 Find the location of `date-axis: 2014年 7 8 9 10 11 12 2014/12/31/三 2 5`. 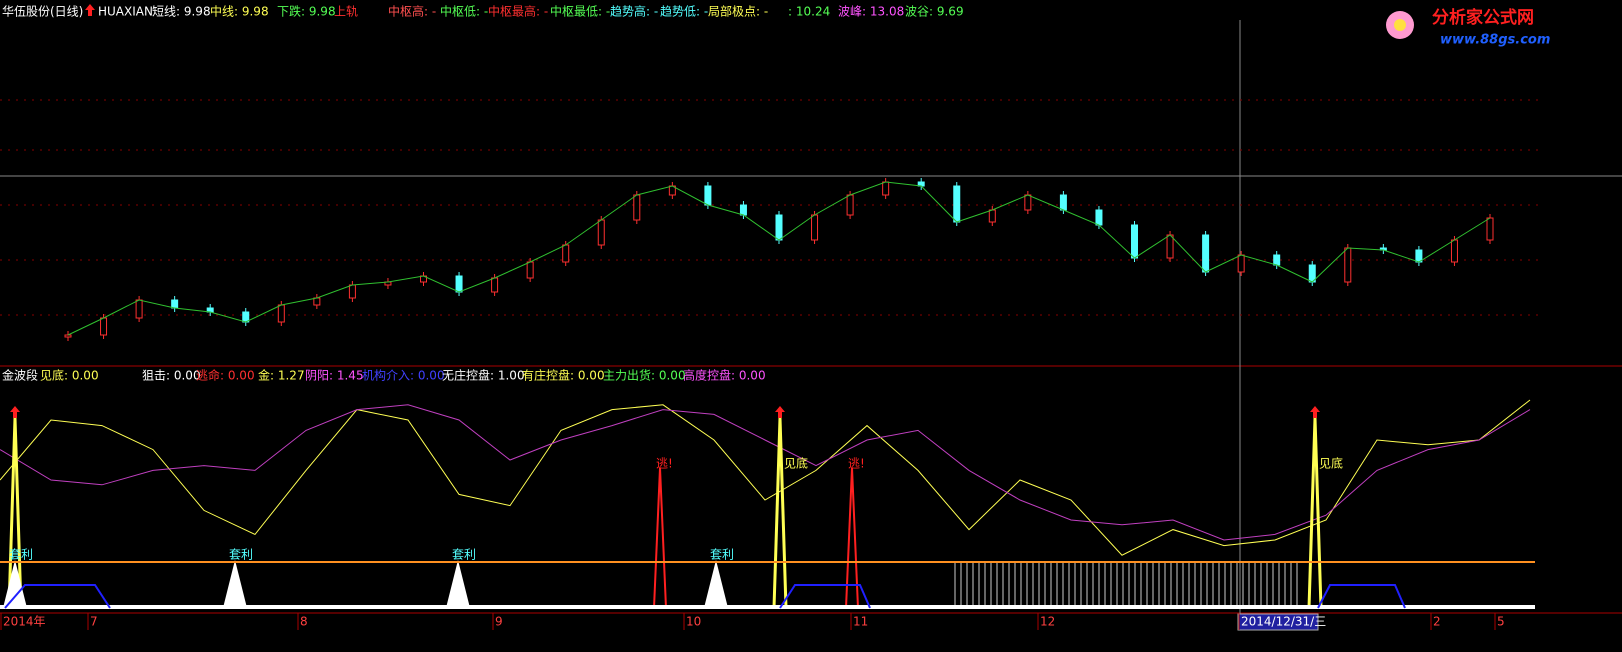

date-axis: 2014年 7 8 9 10 11 12 2014/12/31/三 2 5 is located at coordinates (752, 621).